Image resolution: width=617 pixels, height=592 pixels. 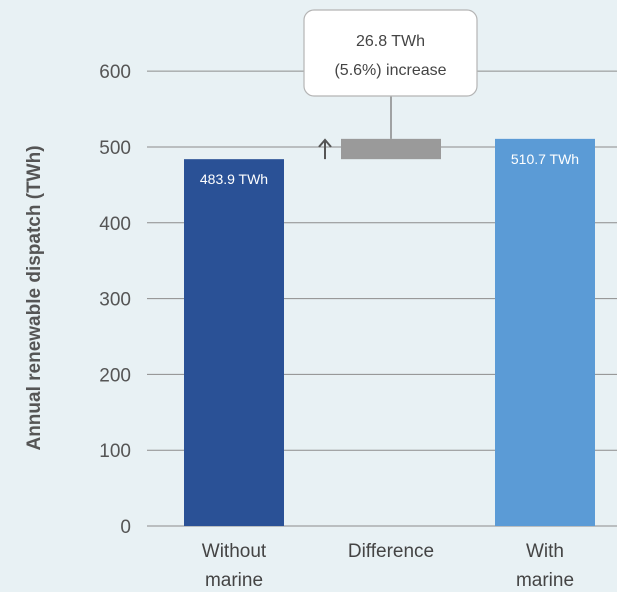 I want to click on y-axis-label: Annual renewable dispatch (TWh), so click(x=34, y=297).